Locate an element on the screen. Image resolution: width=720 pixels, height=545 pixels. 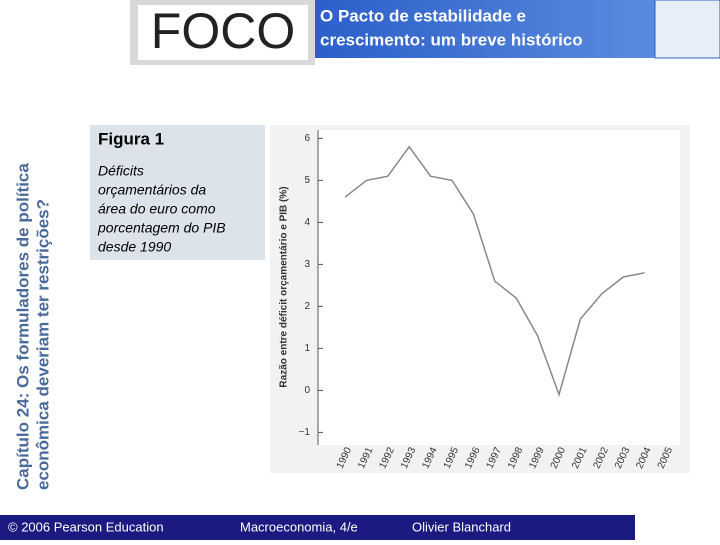
corner-decoration is located at coordinates (687, 29).